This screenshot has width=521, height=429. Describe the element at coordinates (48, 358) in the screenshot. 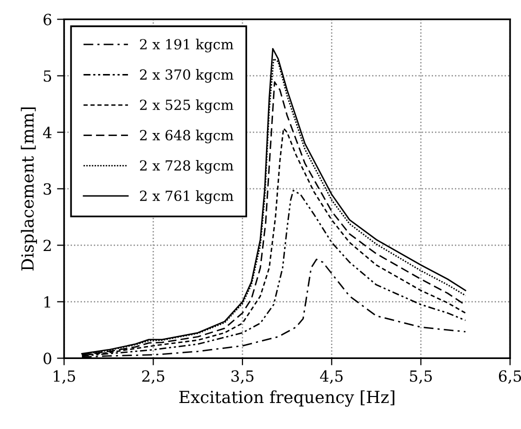

I see `y-tick-label: 0` at that location.